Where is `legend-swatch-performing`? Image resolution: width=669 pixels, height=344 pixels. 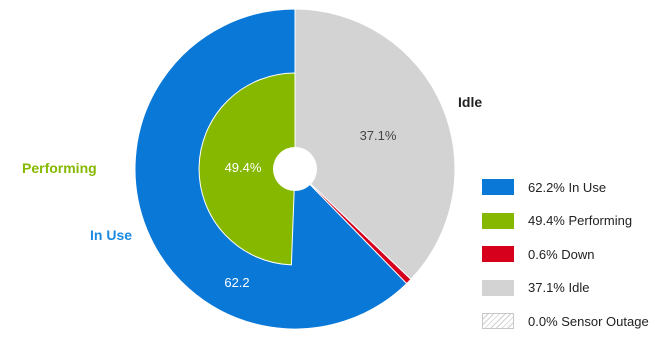
legend-swatch-performing is located at coordinates (498, 220).